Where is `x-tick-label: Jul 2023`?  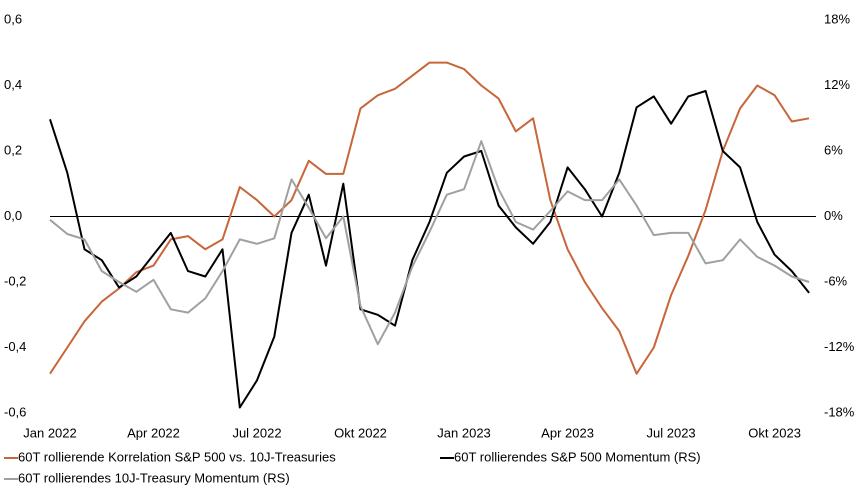 x-tick-label: Jul 2023 is located at coordinates (671, 432).